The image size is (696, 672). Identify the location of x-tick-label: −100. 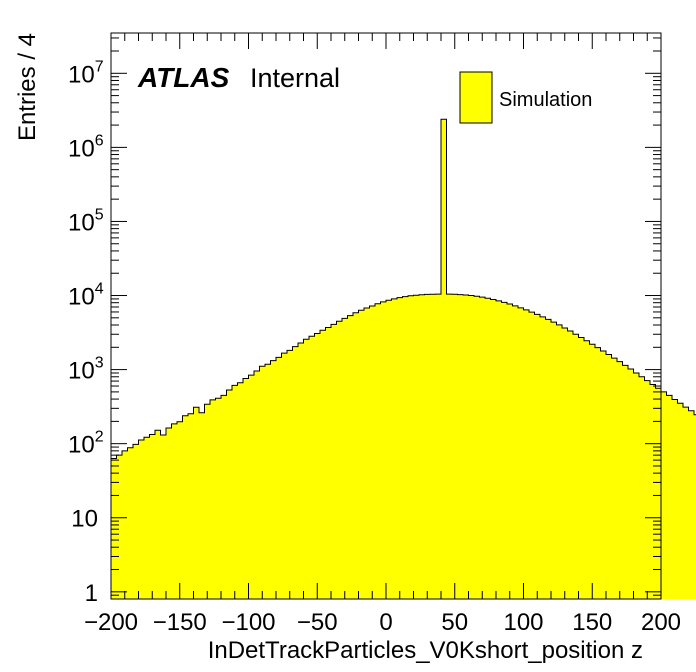
(248, 622).